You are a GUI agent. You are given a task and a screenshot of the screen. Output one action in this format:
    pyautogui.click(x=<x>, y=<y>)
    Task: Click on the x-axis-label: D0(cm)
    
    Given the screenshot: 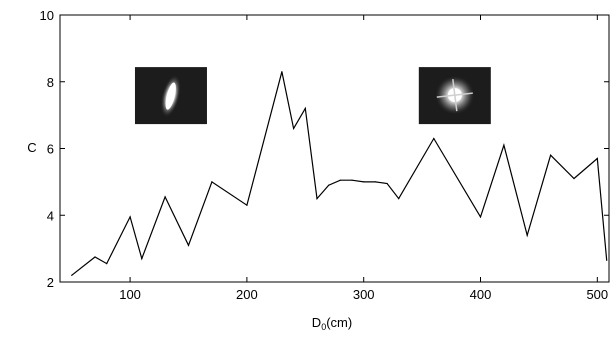 What is the action you would take?
    pyautogui.click(x=332, y=323)
    